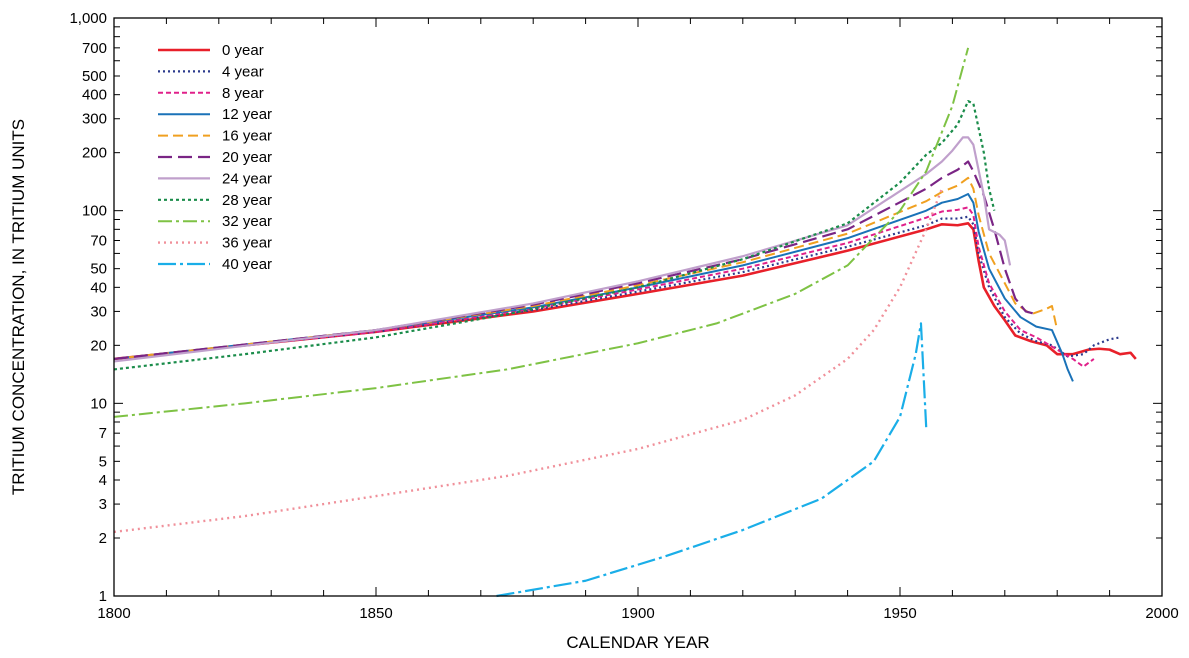 This screenshot has height=658, width=1189. I want to click on y-tick-label: 700, so click(94, 48).